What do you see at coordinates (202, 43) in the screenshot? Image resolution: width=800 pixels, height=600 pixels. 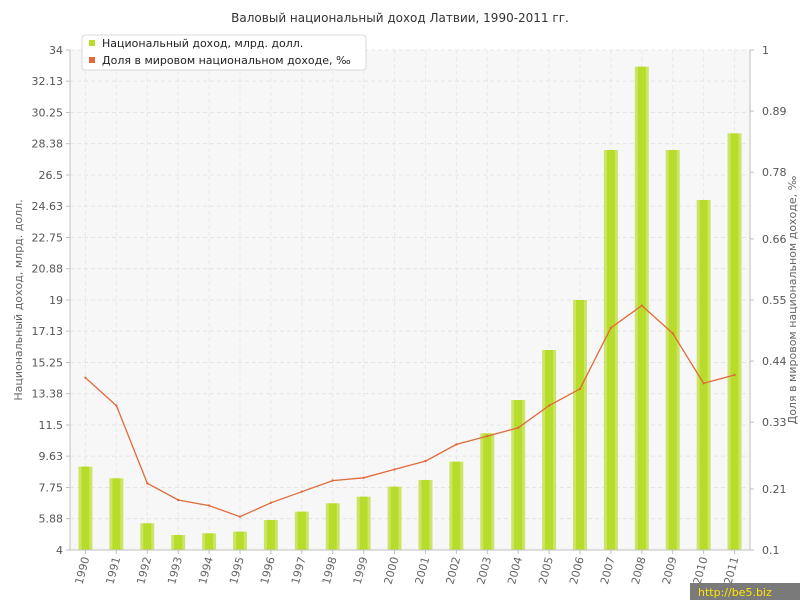 I see `legend-label-income: Национальный доход, млрд. долл.` at bounding box center [202, 43].